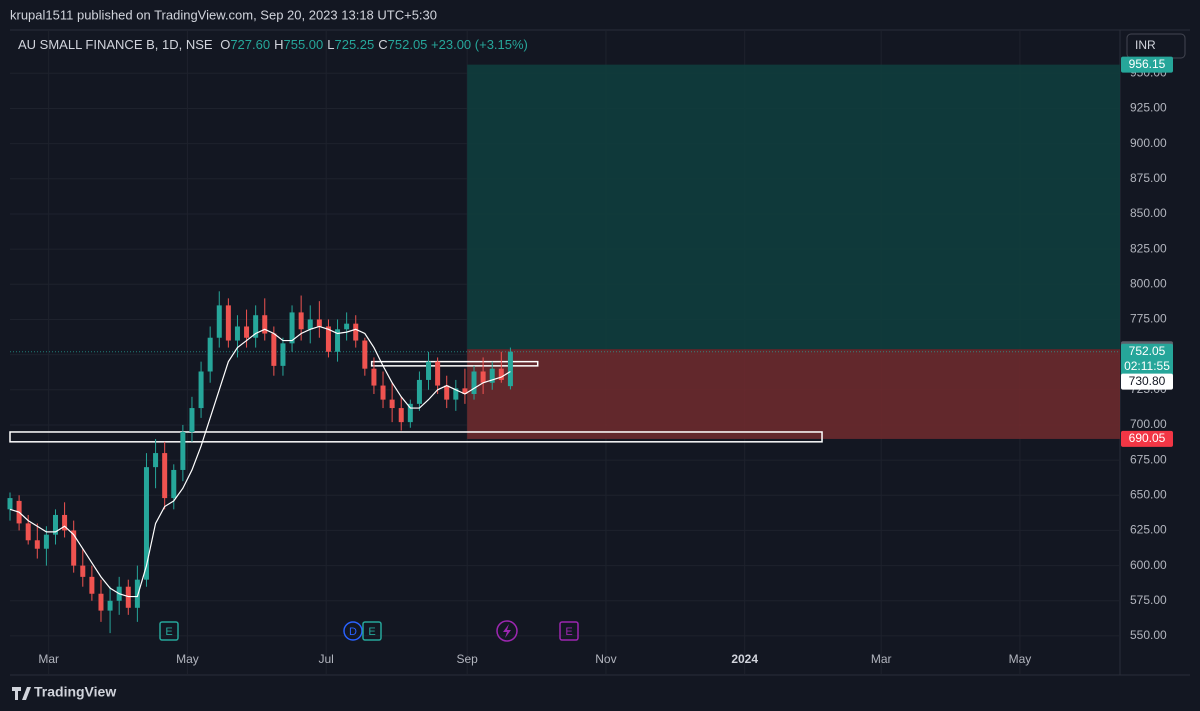 This screenshot has height=711, width=1200. I want to click on price-label: 752.05, so click(1147, 351).